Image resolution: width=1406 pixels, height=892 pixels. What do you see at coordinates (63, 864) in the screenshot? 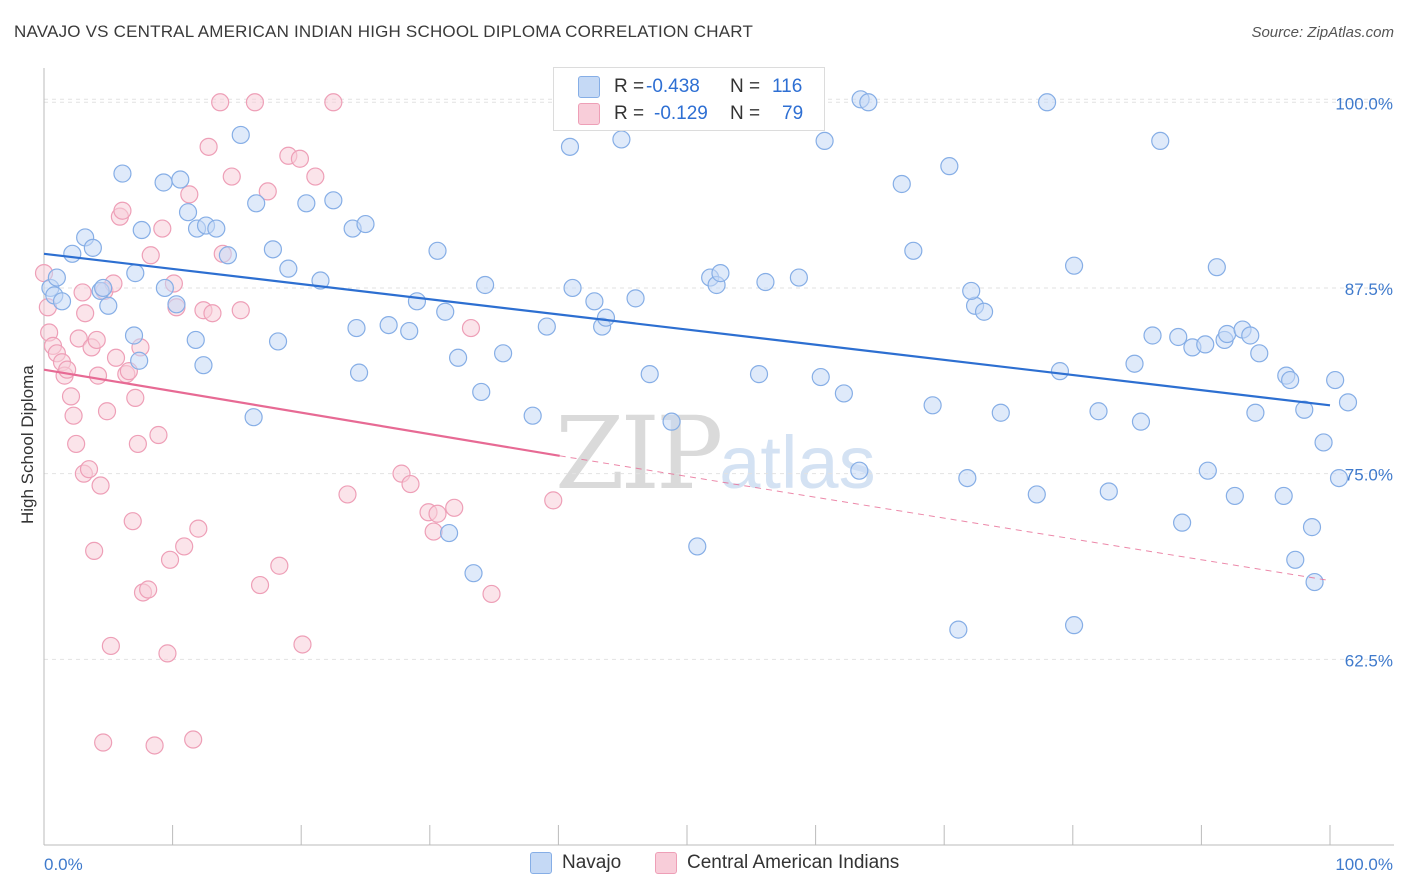
I see `x-tick-label-0: 0.0%` at bounding box center [63, 864].